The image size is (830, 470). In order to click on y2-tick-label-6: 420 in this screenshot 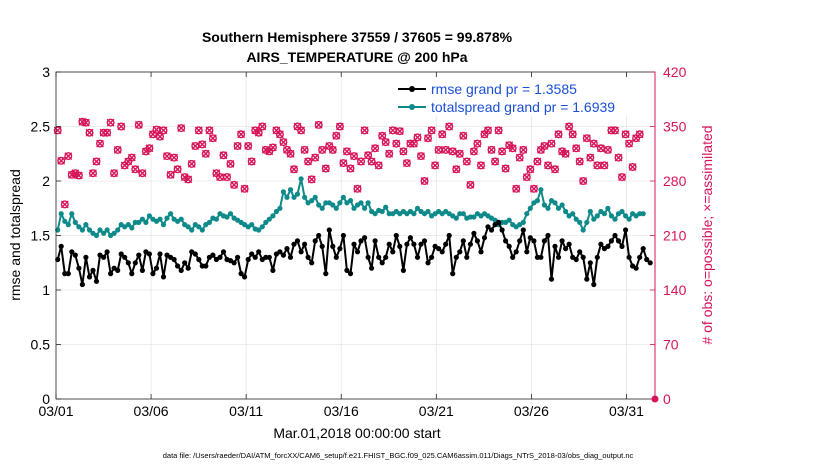, I will do `click(675, 72)`.